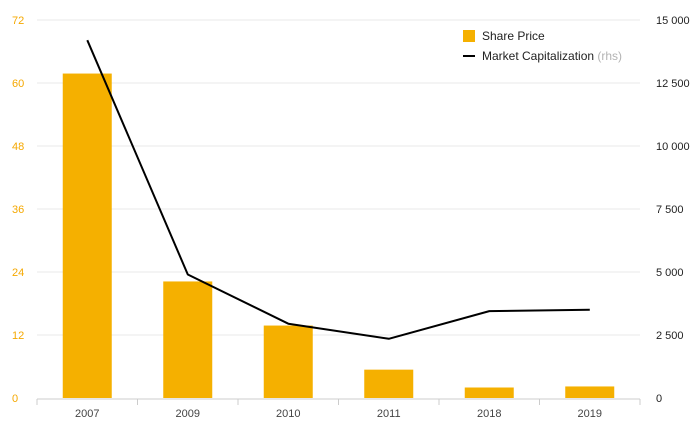 Image resolution: width=700 pixels, height=433 pixels. What do you see at coordinates (18, 21) in the screenshot?
I see `y-left-tick-label: 72` at bounding box center [18, 21].